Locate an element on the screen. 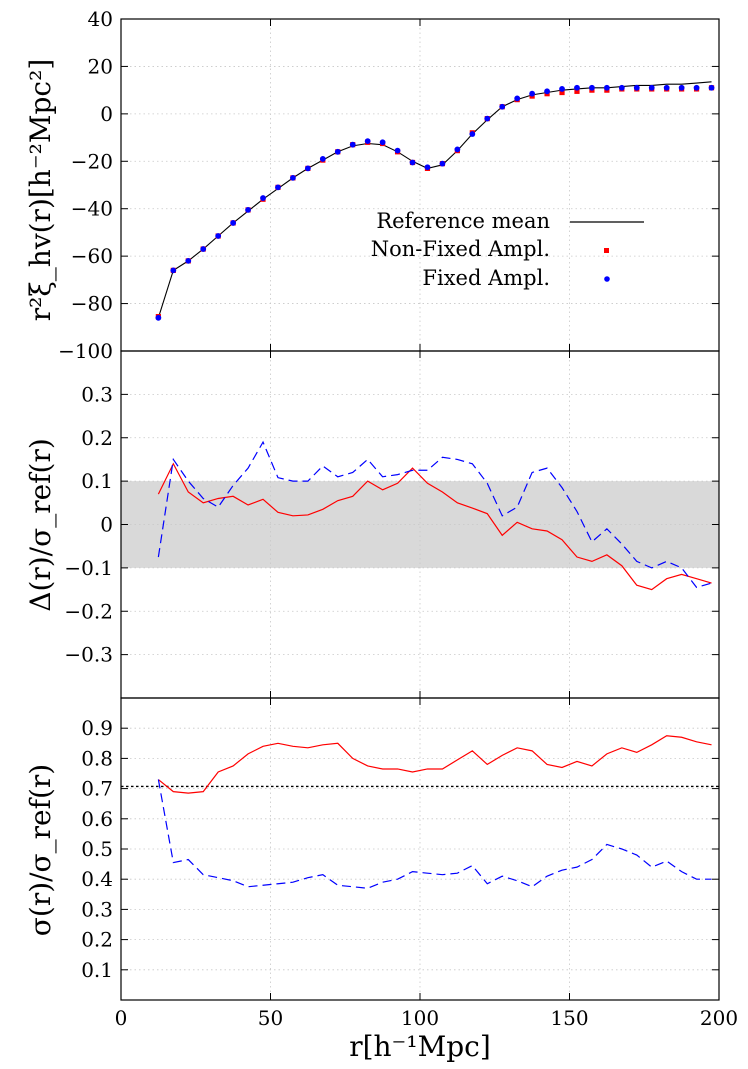 This screenshot has height=1069, width=748. series-1-1-line is located at coordinates (434, 514).